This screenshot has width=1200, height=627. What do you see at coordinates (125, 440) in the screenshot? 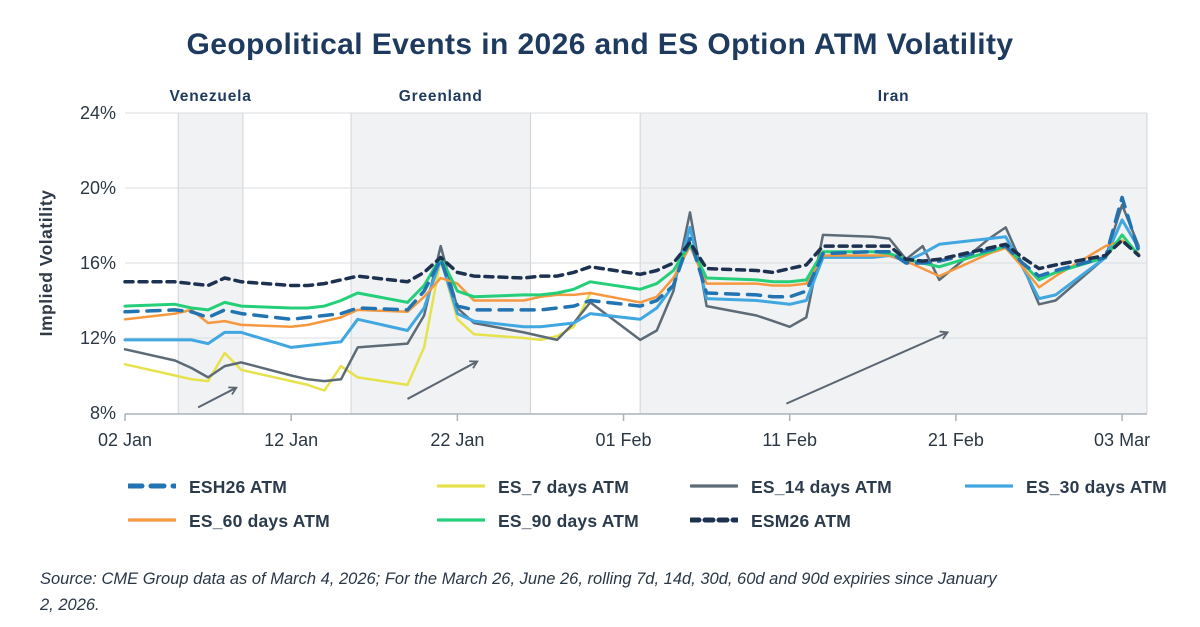
I see `x-tick-label: 02 Jan` at bounding box center [125, 440].